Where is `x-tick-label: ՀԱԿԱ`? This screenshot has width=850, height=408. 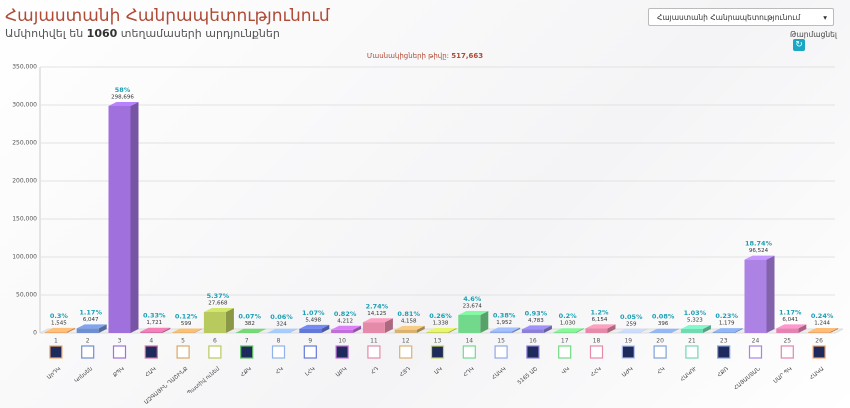 x-tick-label: ՀԱԿԱ is located at coordinates (817, 373).